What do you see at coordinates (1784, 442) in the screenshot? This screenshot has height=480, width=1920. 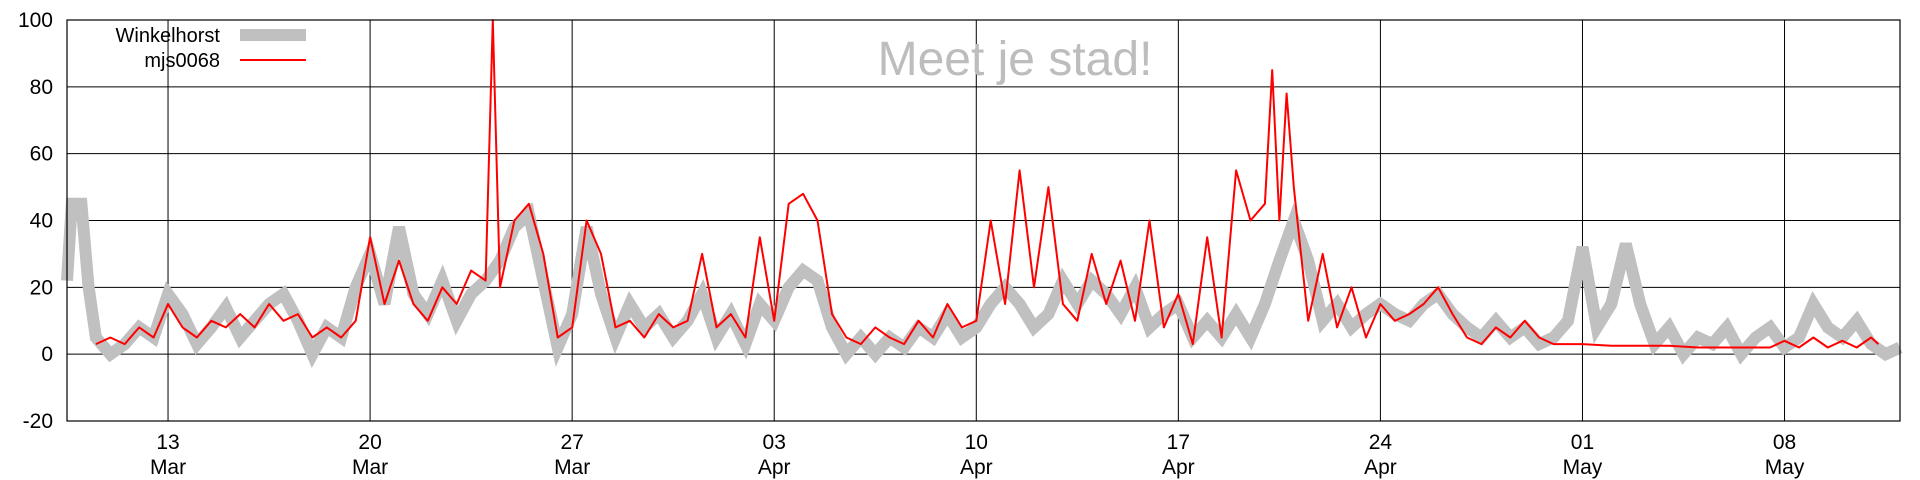 I see `x-tick-day-label: 08` at bounding box center [1784, 442].